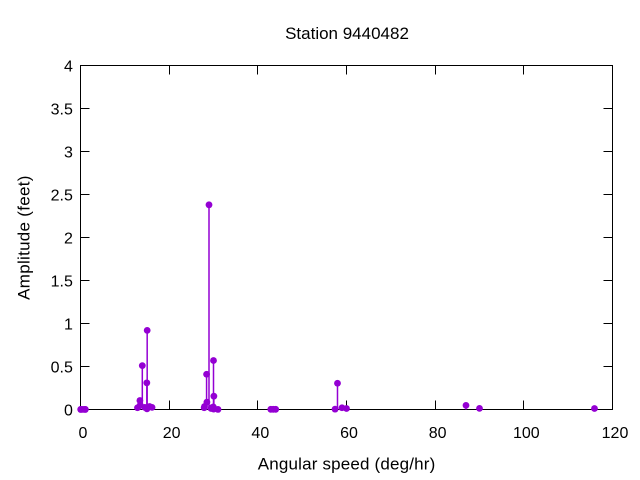  I want to click on svg-text: 1.5, so click(62, 282).